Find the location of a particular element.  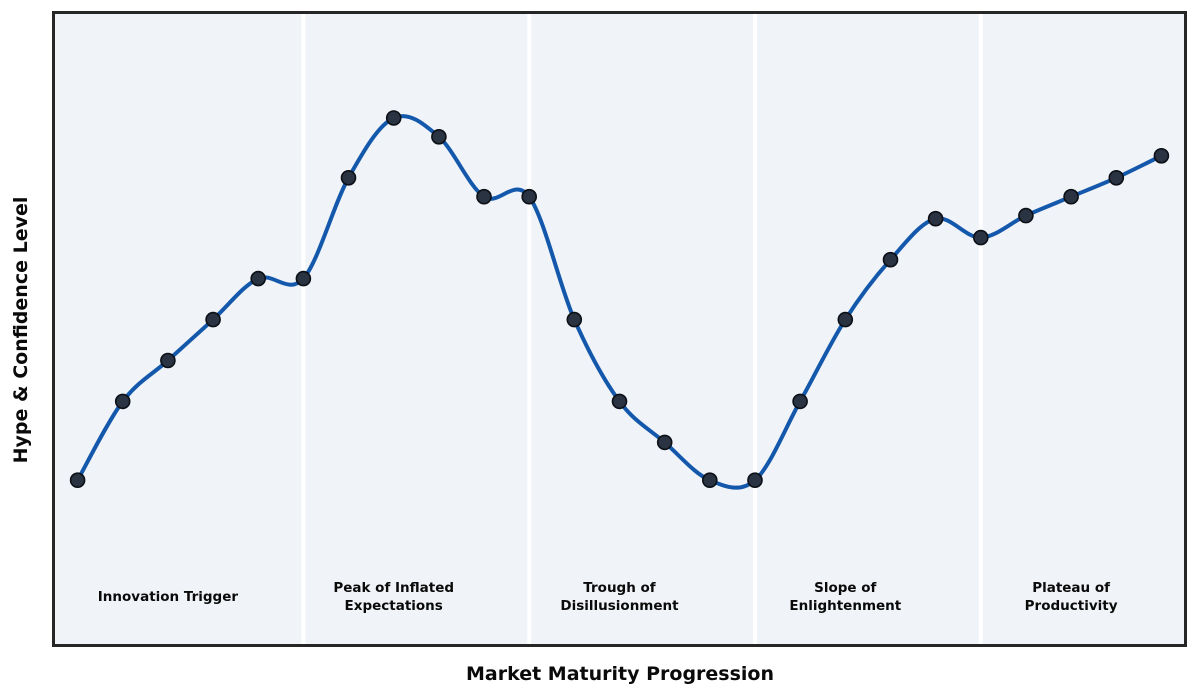

y-axis-label: Hype & Confidence Level is located at coordinates (21, 330).